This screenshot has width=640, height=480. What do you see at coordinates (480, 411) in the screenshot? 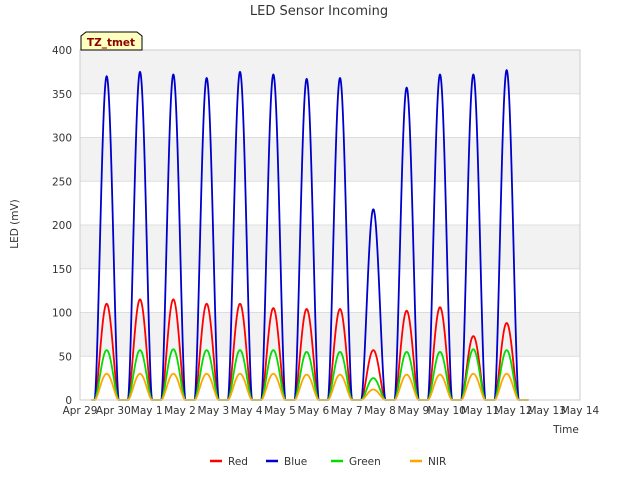
I see `x-tick-label: May 11` at bounding box center [480, 411].